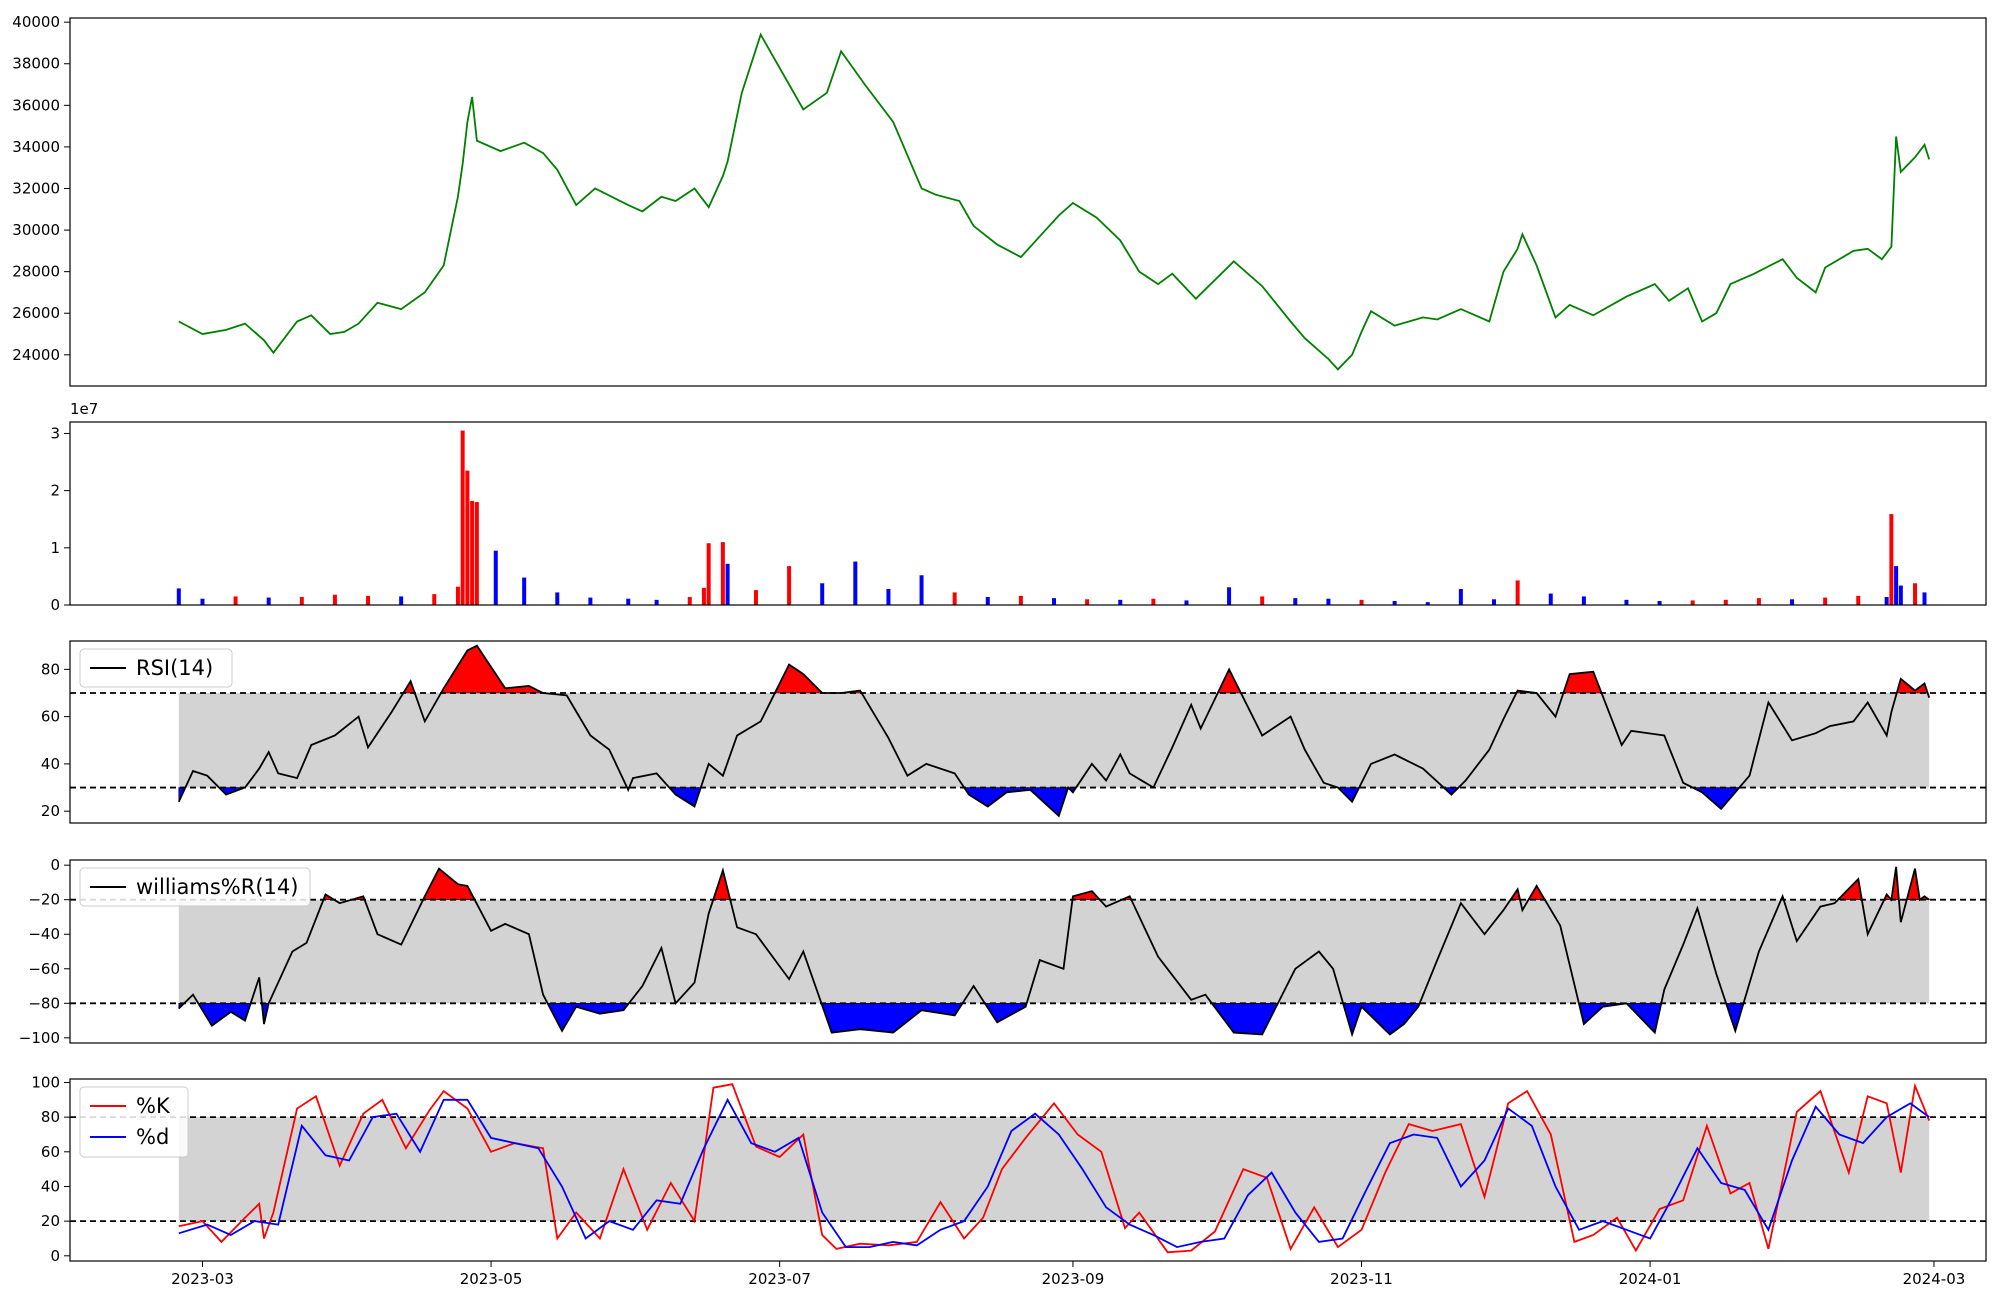 This screenshot has width=2000, height=1300. I want to click on price-ytick-label: 28000, so click(36, 272).